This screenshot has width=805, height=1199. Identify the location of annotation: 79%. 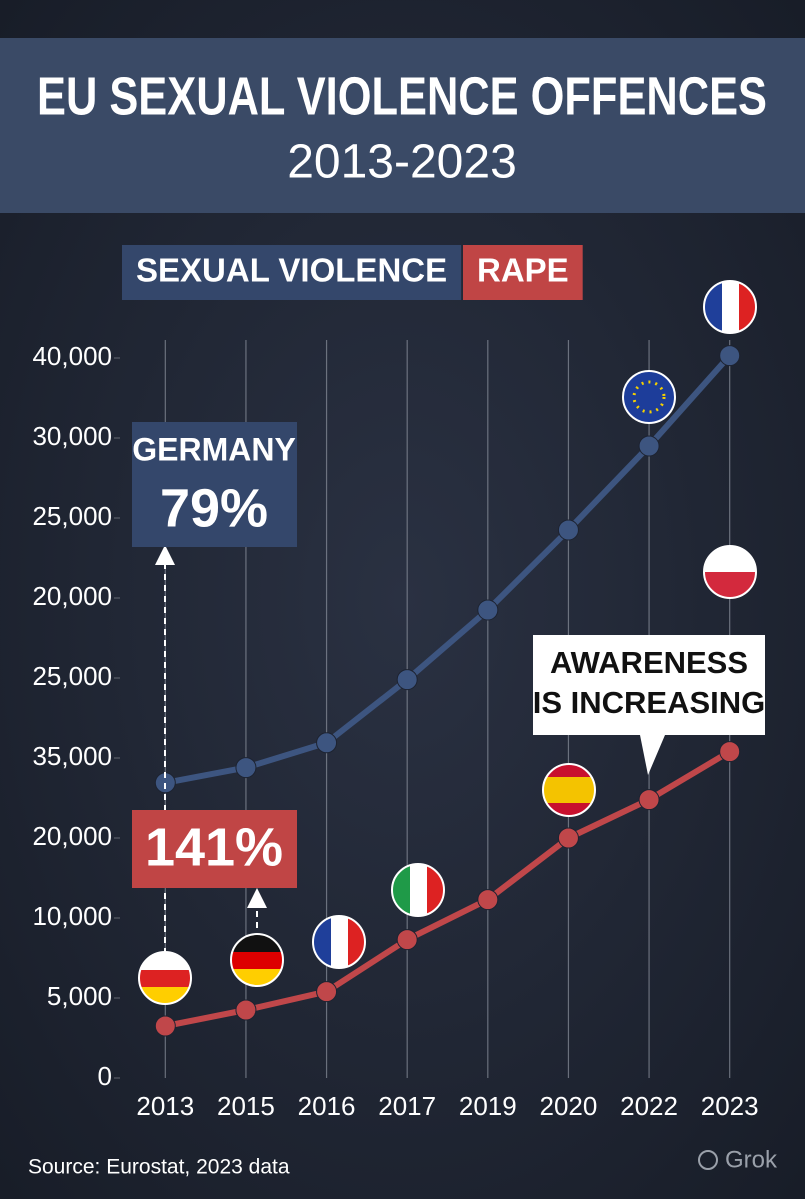
(214, 508).